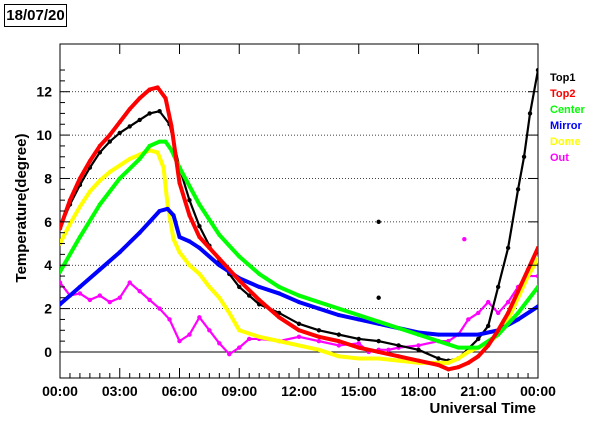 The height and width of the screenshot is (422, 596). What do you see at coordinates (44, 92) in the screenshot?
I see `y-tick-label: 12` at bounding box center [44, 92].